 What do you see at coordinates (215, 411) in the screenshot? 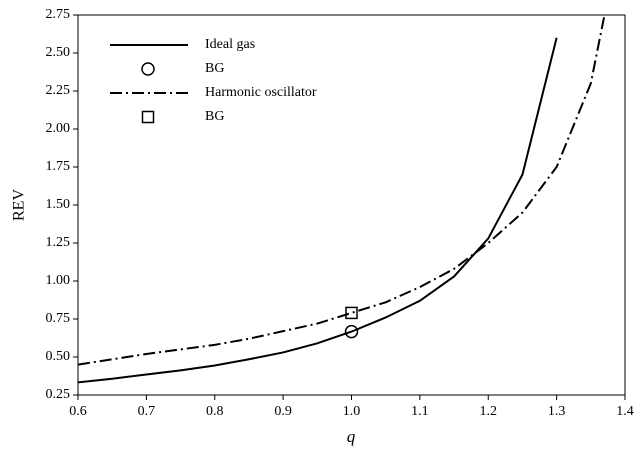
I see `x-tick-label: 0.8` at bounding box center [215, 411].